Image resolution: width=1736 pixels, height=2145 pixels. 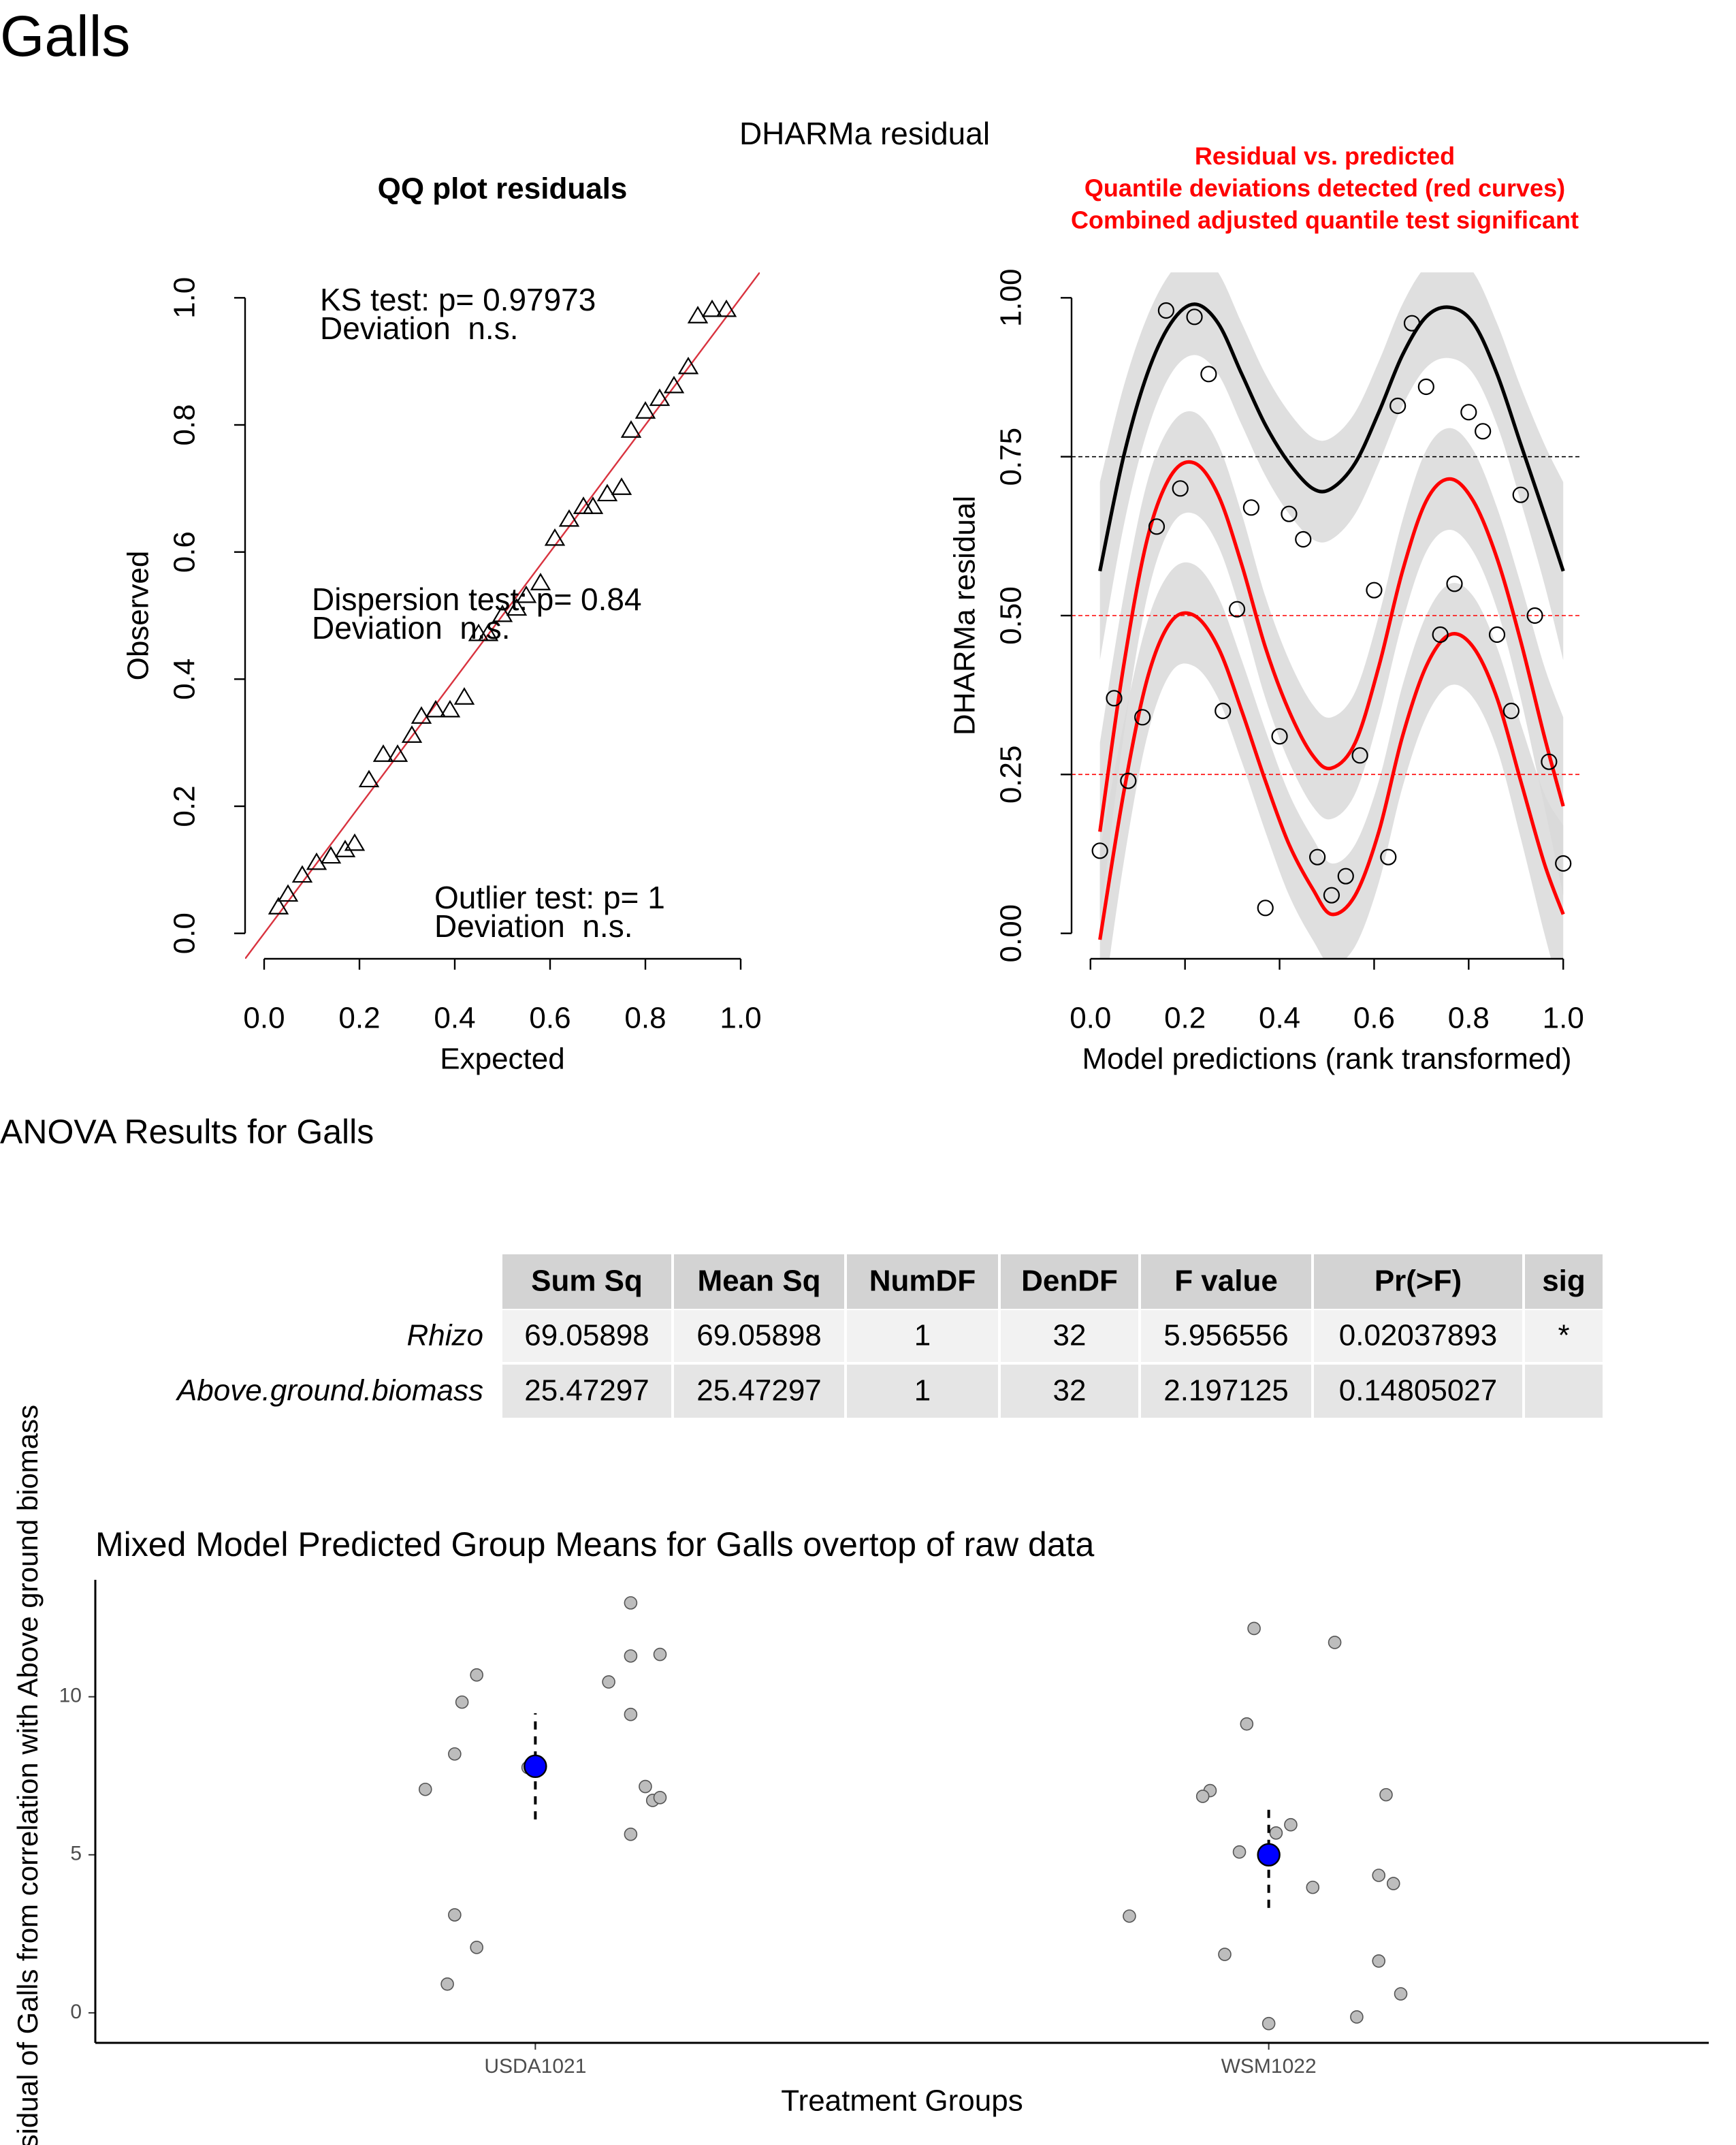 I want to click on y-tick-label: 1.00, so click(x=1012, y=298).